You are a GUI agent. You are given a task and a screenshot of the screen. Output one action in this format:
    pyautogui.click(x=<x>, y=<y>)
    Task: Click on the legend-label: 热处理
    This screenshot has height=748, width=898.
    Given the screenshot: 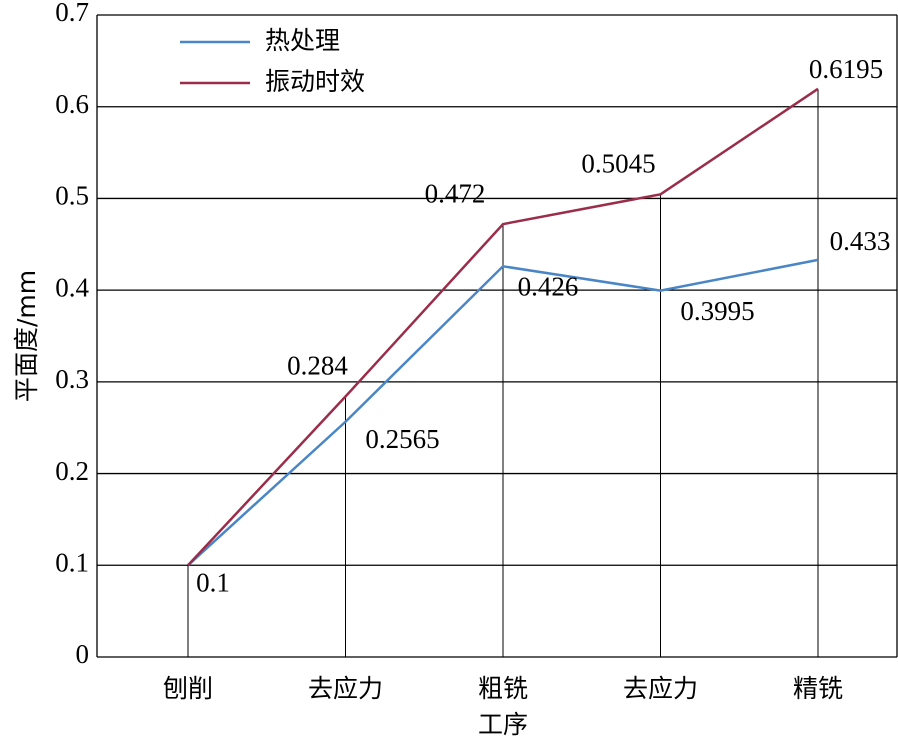 What is the action you would take?
    pyautogui.click(x=302, y=40)
    